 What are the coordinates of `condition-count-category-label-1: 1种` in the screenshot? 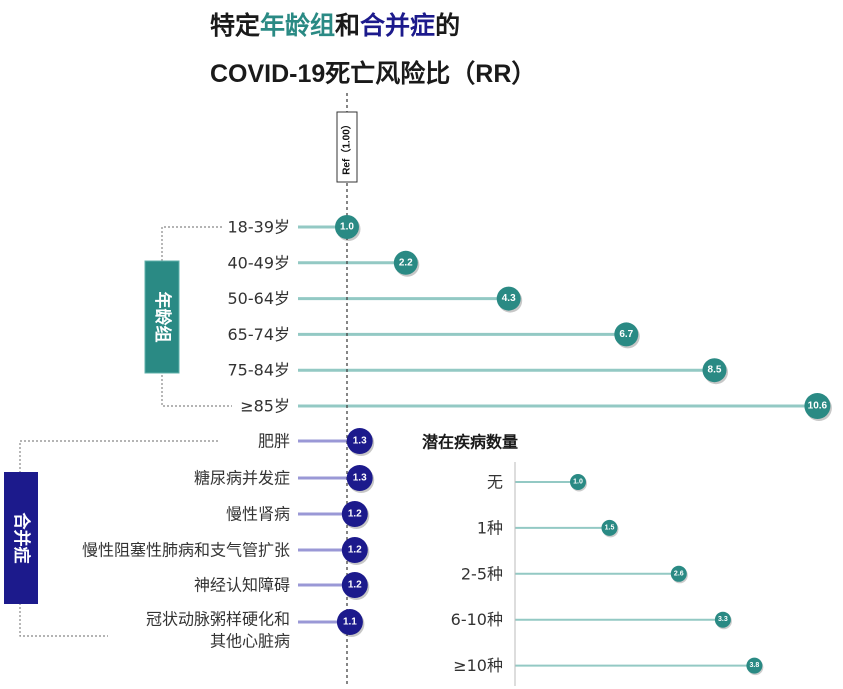 It's located at (490, 527).